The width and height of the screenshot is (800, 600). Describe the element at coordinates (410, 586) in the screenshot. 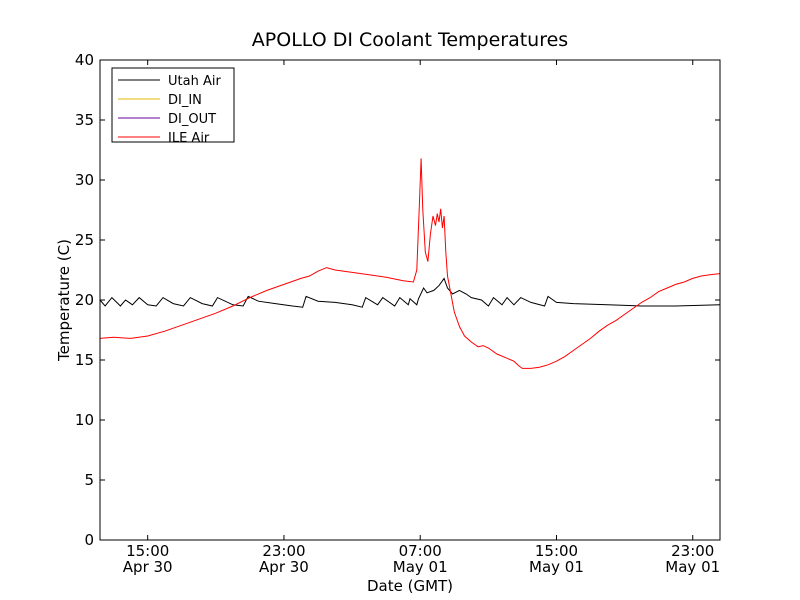

I see `x-axis-label: Date (GMT)` at that location.